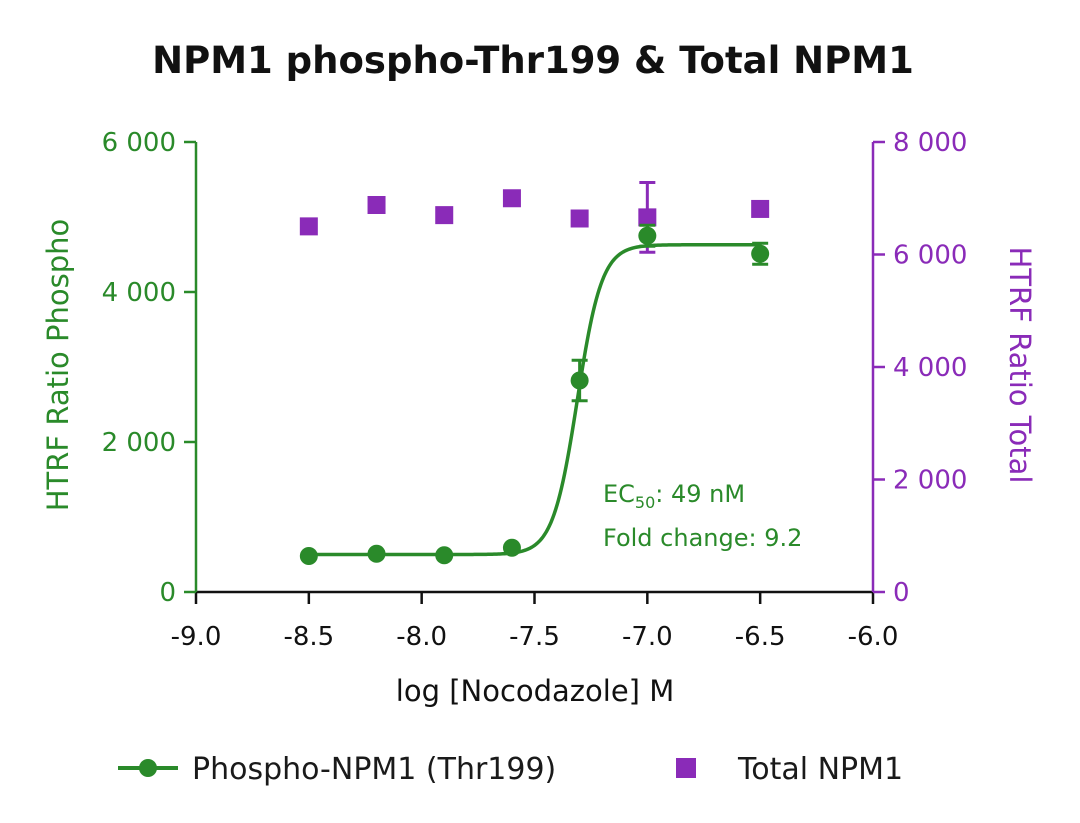  I want to click on y-left-tick-label: 6 000, so click(139, 143).